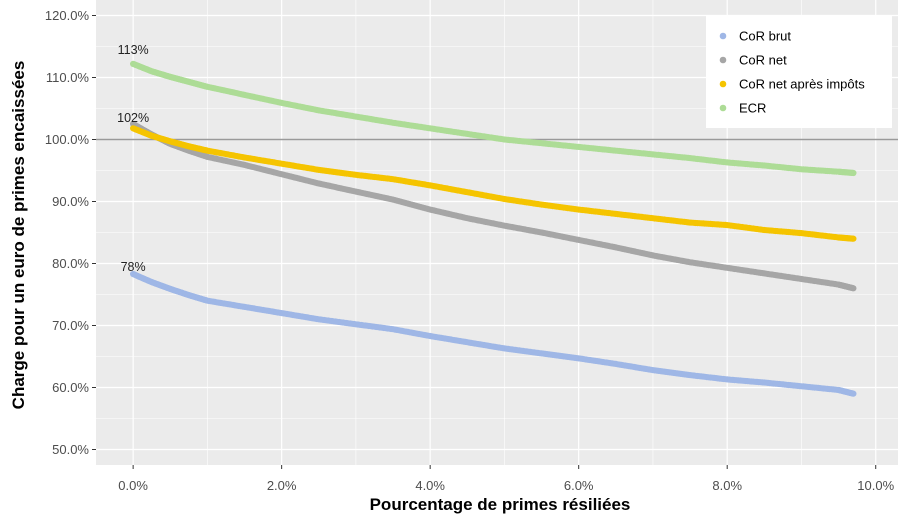 The width and height of the screenshot is (898, 516). What do you see at coordinates (70, 449) in the screenshot?
I see `y-tick-label: 50.0%` at bounding box center [70, 449].